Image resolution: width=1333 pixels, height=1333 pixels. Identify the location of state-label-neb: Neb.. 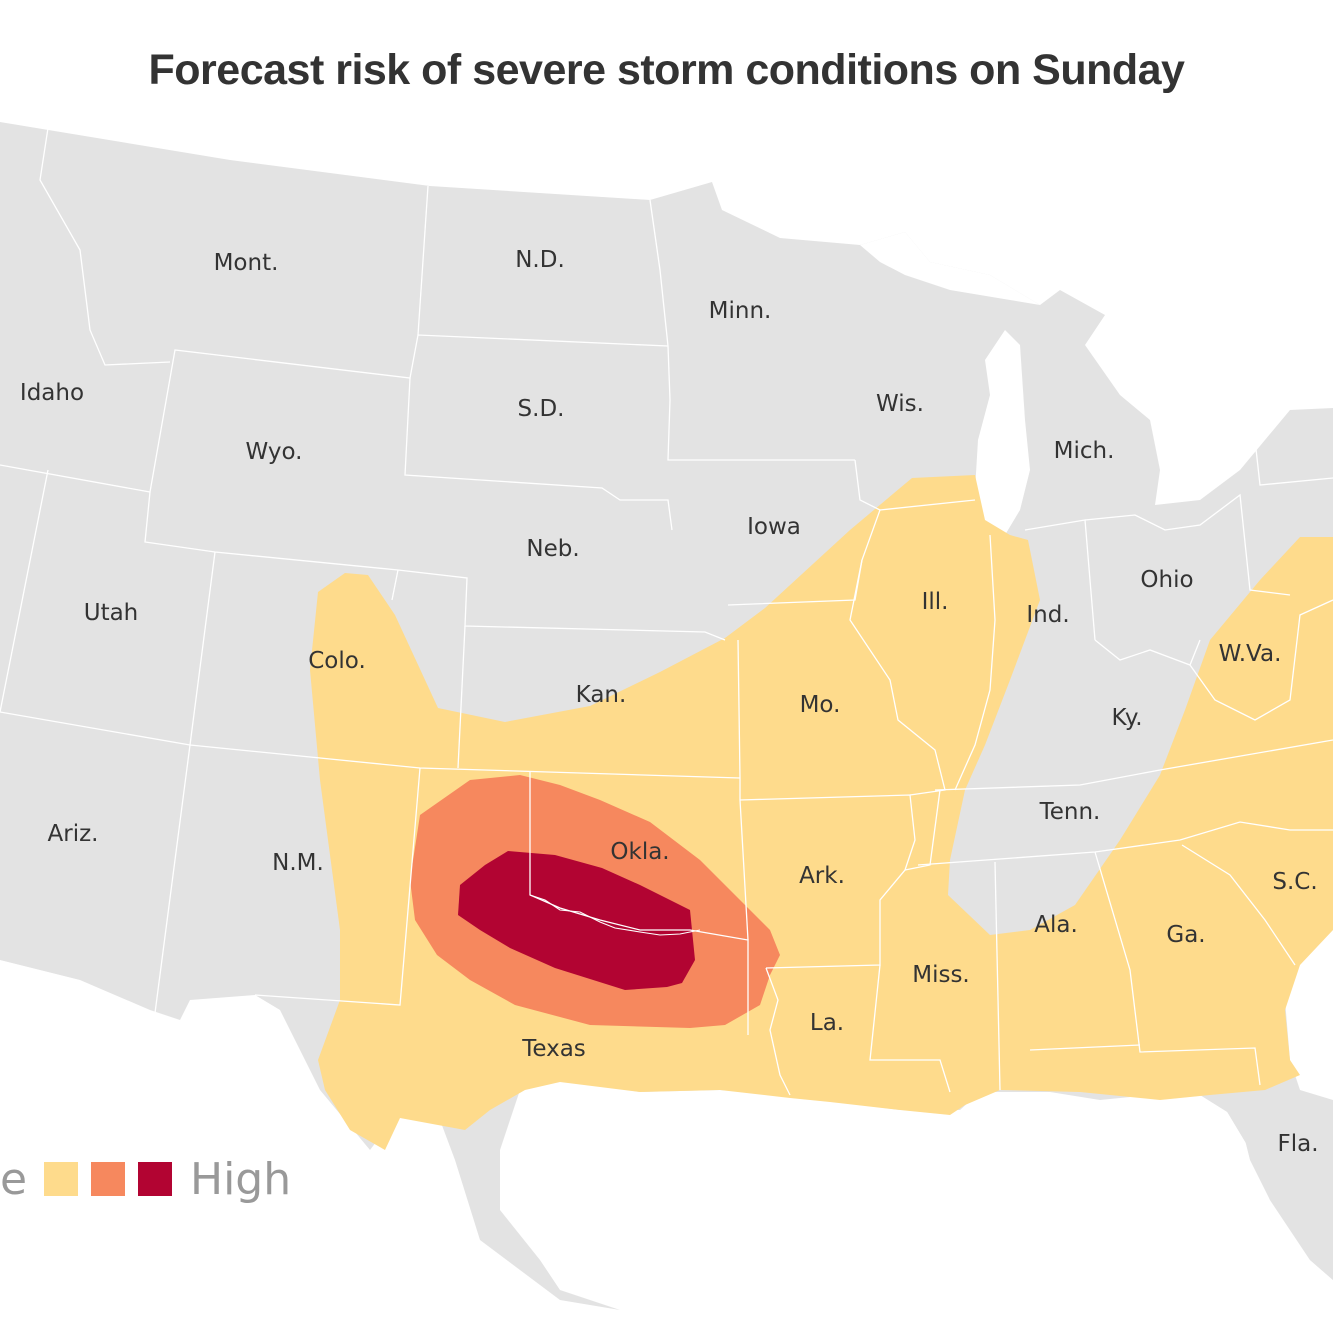
(552, 549).